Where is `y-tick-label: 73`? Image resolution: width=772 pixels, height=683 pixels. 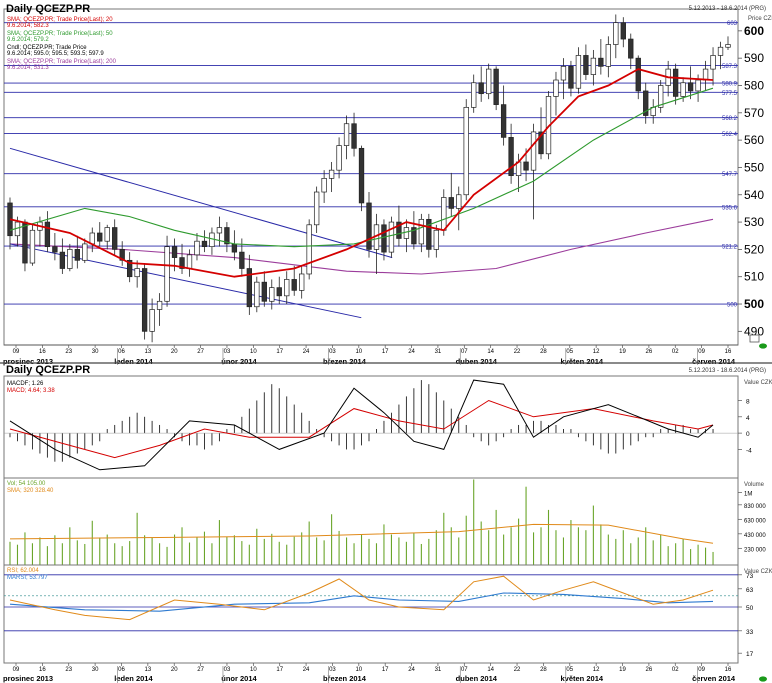
y-tick-label: 73 is located at coordinates (750, 576).